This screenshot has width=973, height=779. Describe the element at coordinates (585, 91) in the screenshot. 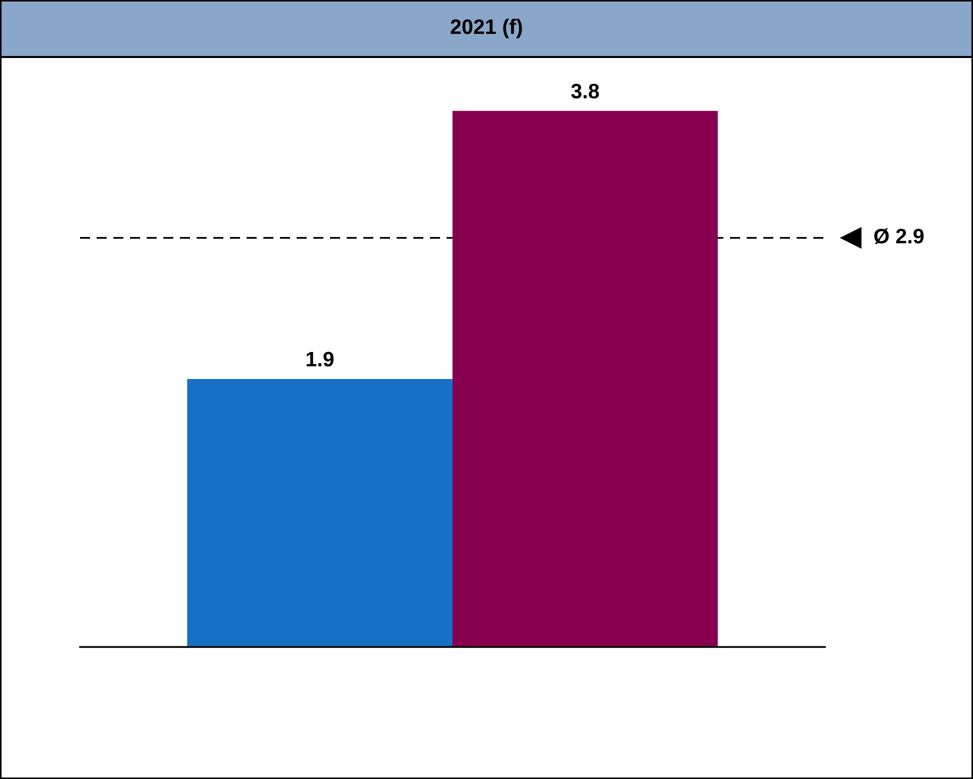

I see `data-label: 3.8` at that location.